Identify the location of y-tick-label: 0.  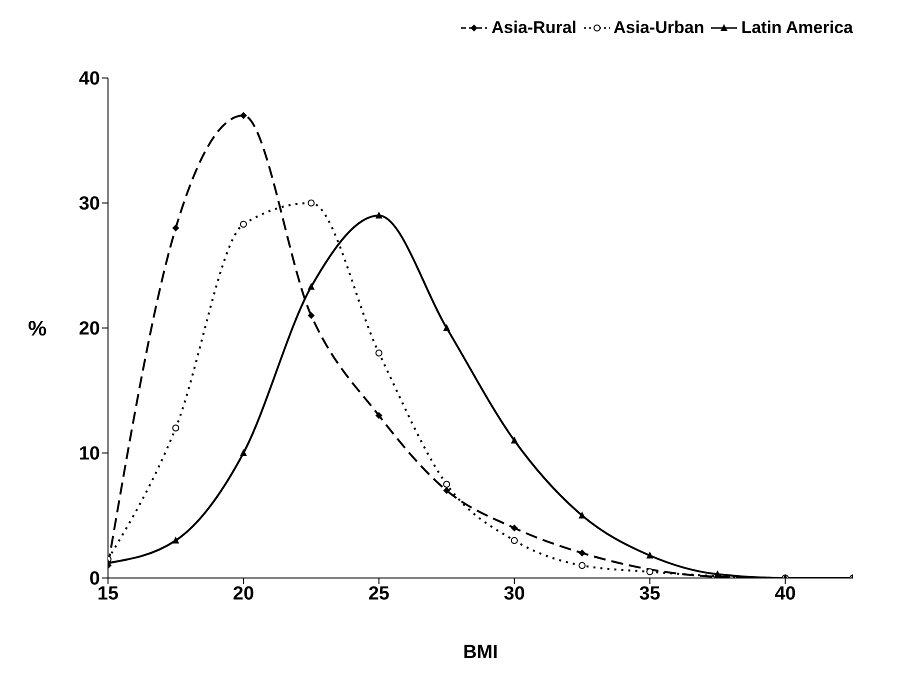
(94, 579).